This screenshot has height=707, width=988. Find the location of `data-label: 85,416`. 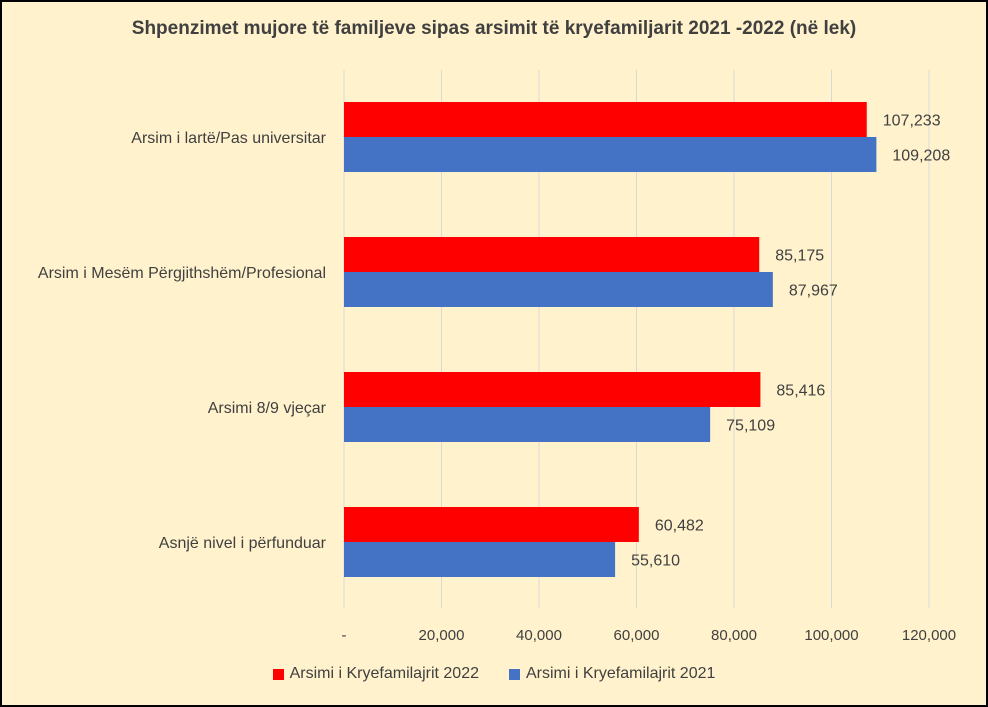

data-label: 85,416 is located at coordinates (800, 391).